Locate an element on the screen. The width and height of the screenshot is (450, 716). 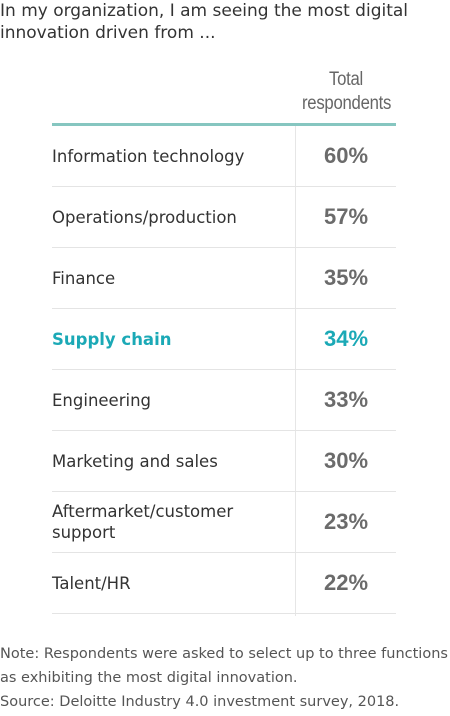
row-value: 34% is located at coordinates (346, 338).